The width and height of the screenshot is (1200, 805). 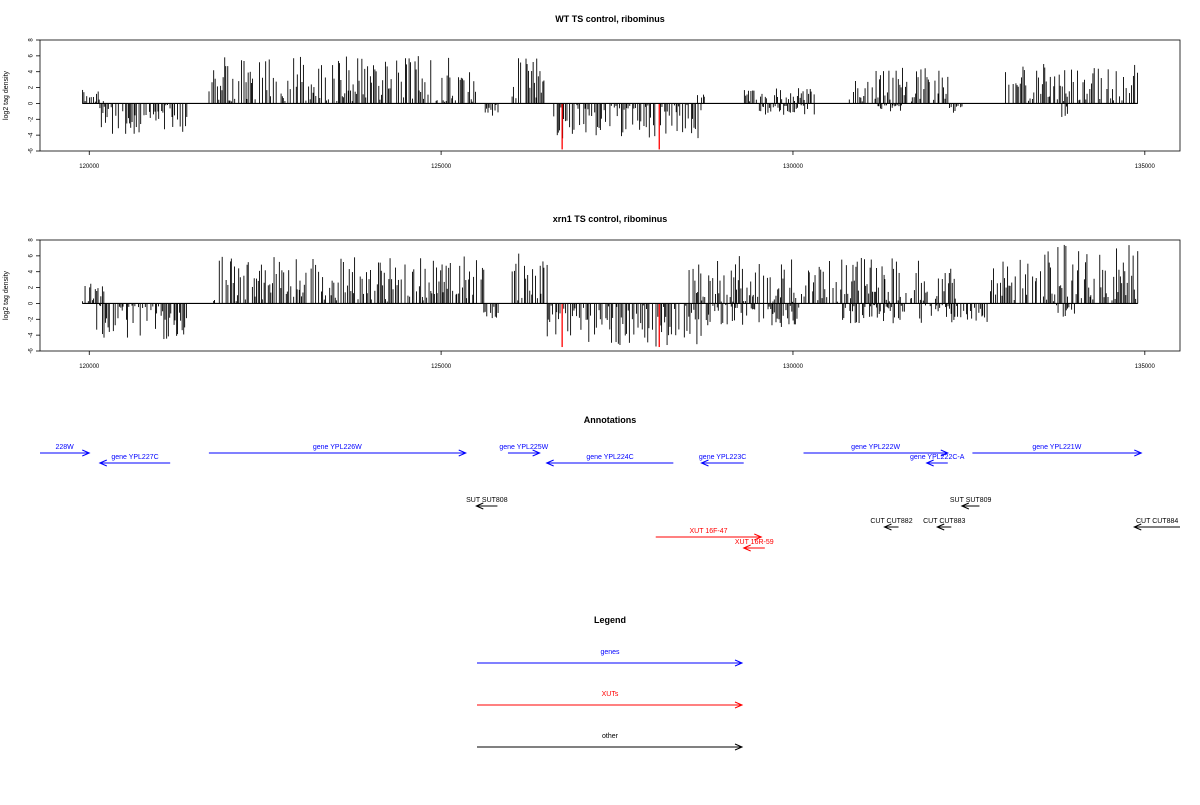 I want to click on legend-title: Legend, so click(x=610, y=620).